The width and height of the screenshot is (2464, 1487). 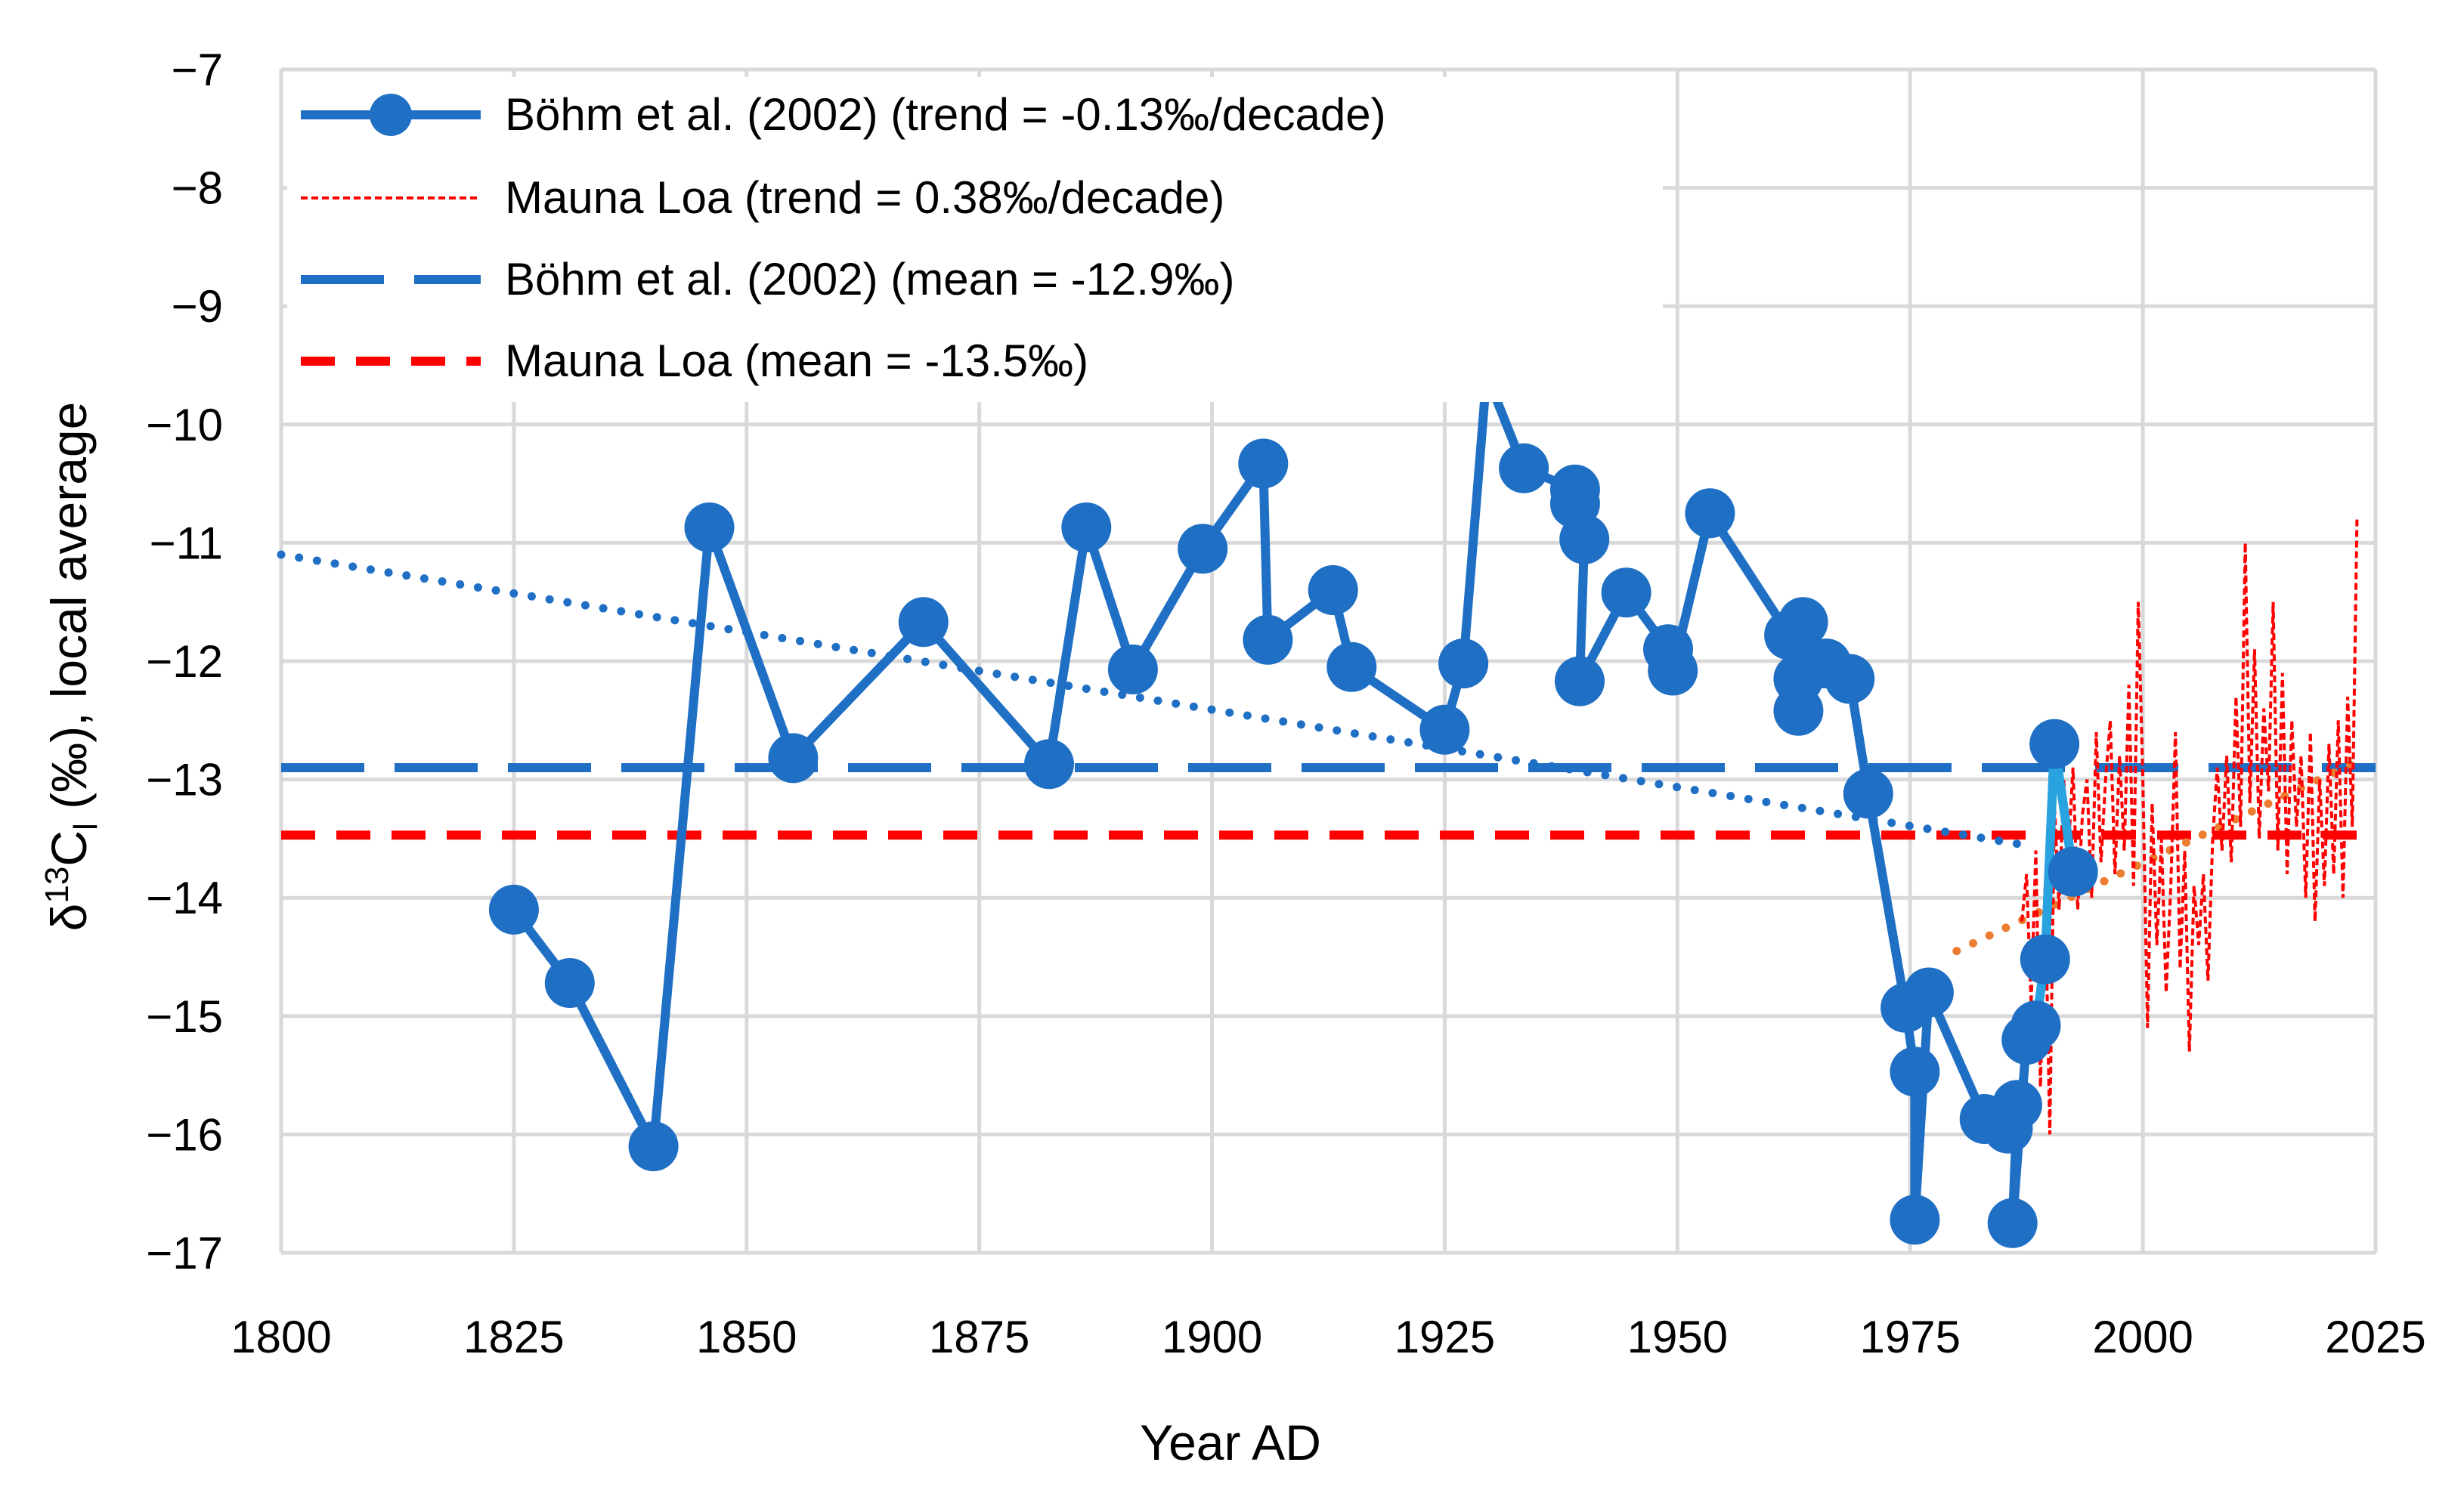 What do you see at coordinates (281, 1337) in the screenshot?
I see `x-tick-label: 1800` at bounding box center [281, 1337].